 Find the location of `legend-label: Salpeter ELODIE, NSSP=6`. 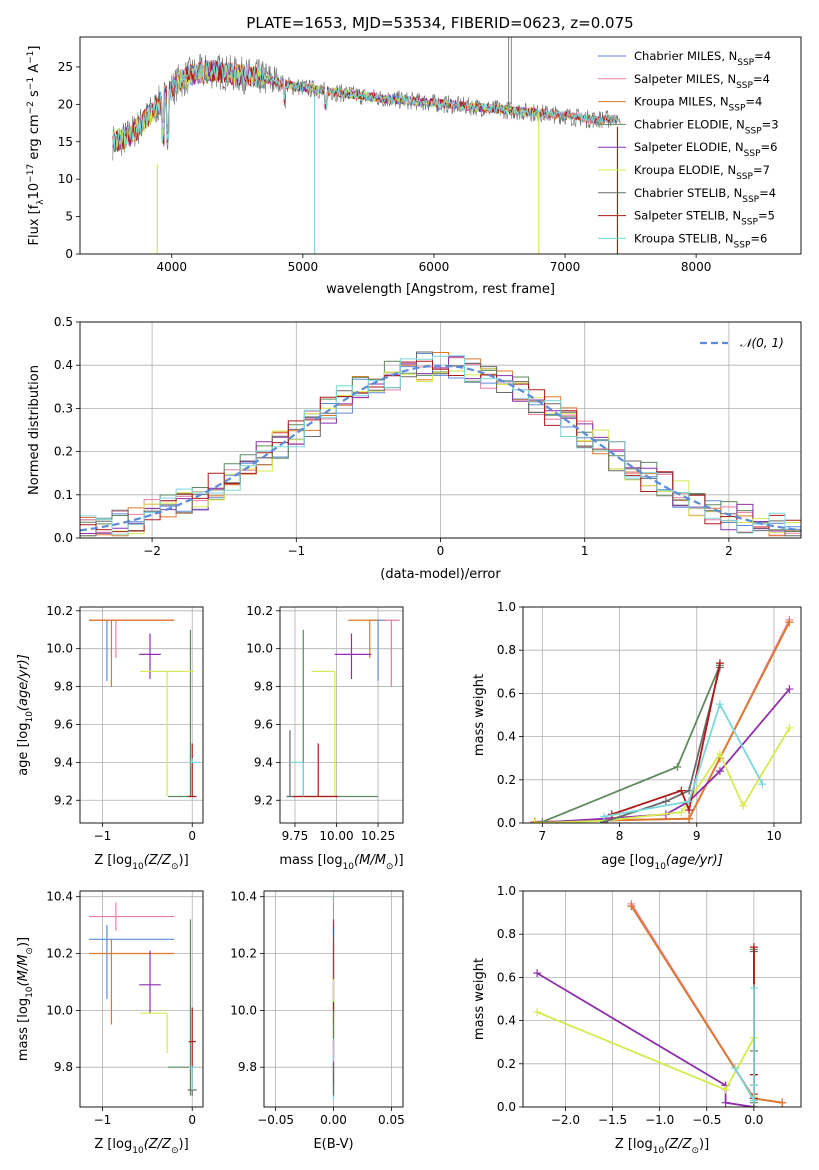

legend-label: Salpeter ELODIE, NSSP=6 is located at coordinates (705, 149).